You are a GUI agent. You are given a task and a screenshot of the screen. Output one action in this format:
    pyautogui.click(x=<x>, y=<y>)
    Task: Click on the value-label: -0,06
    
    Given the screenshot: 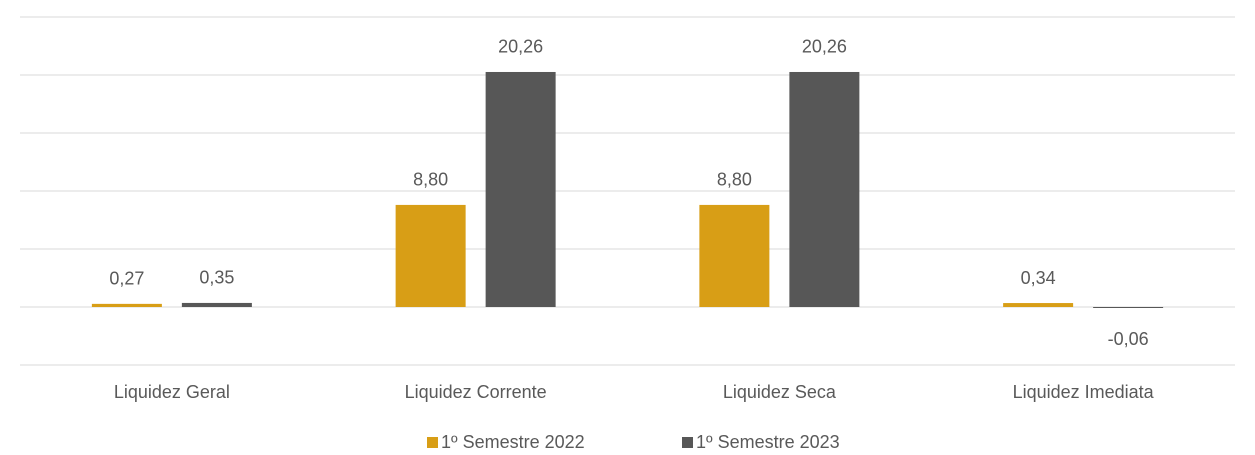 What is the action you would take?
    pyautogui.click(x=1128, y=339)
    